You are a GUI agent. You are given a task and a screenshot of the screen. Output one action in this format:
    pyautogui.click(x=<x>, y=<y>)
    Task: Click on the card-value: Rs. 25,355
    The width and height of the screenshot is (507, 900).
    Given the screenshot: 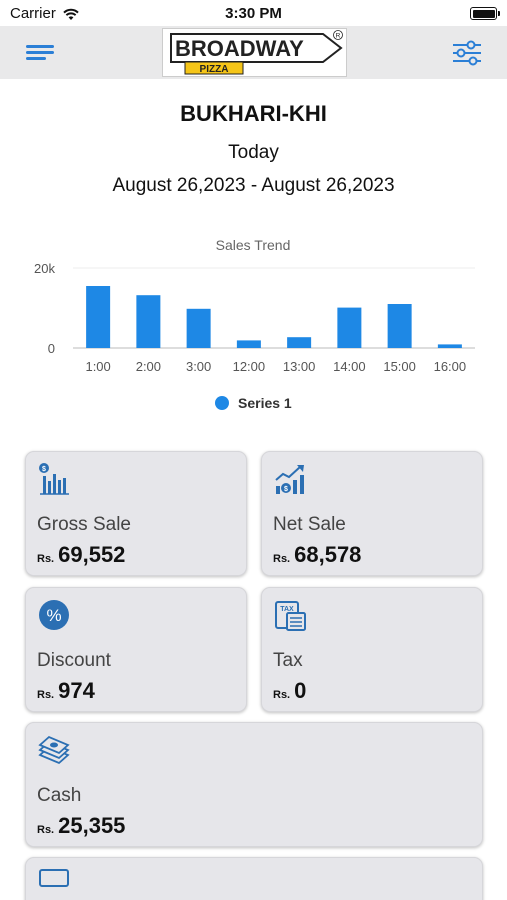 What is the action you would take?
    pyautogui.click(x=81, y=826)
    